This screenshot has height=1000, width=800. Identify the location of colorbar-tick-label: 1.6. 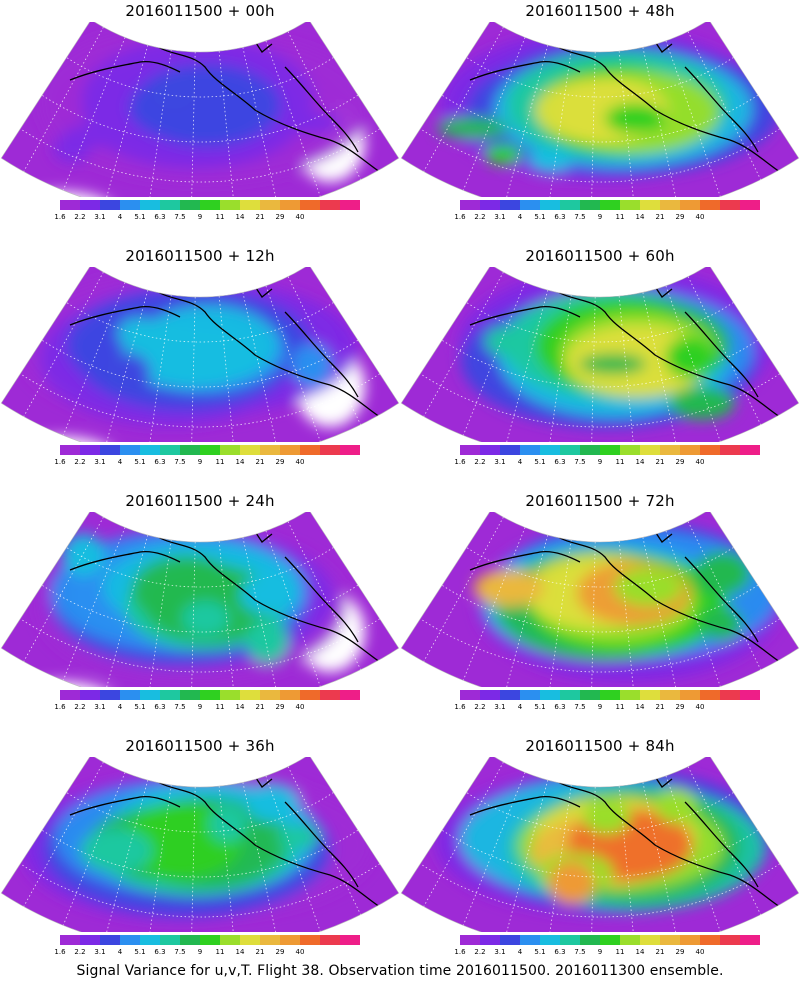
(460, 462).